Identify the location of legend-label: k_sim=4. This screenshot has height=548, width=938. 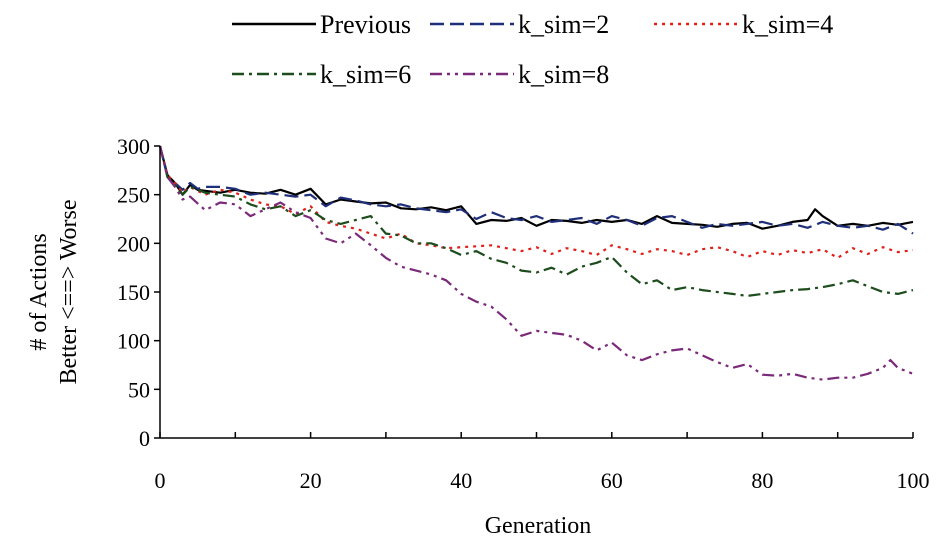
(787, 24).